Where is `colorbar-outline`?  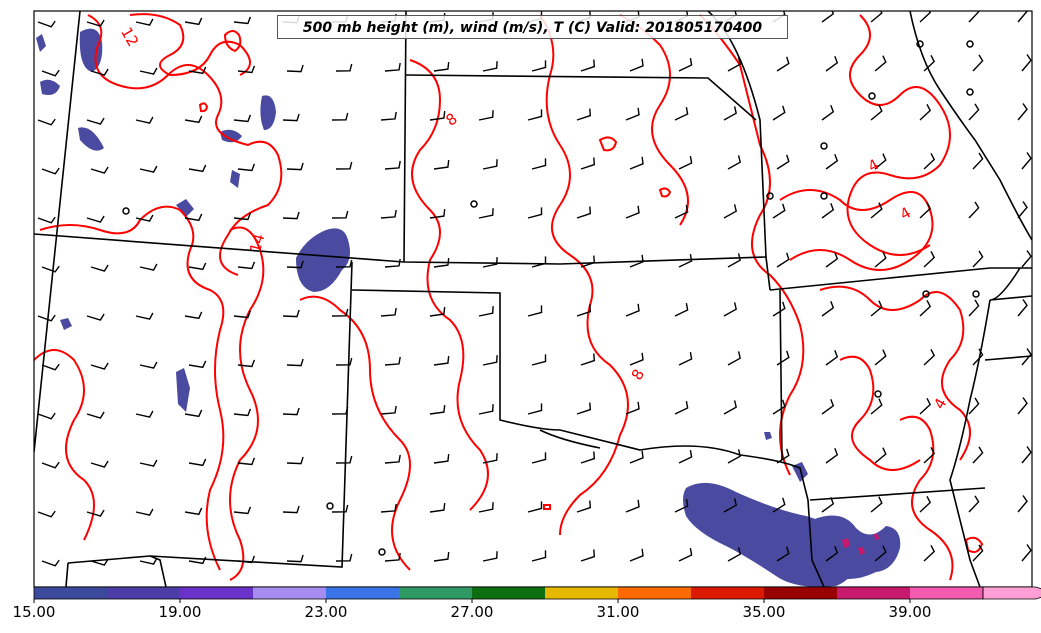 colorbar-outline is located at coordinates (508, 593).